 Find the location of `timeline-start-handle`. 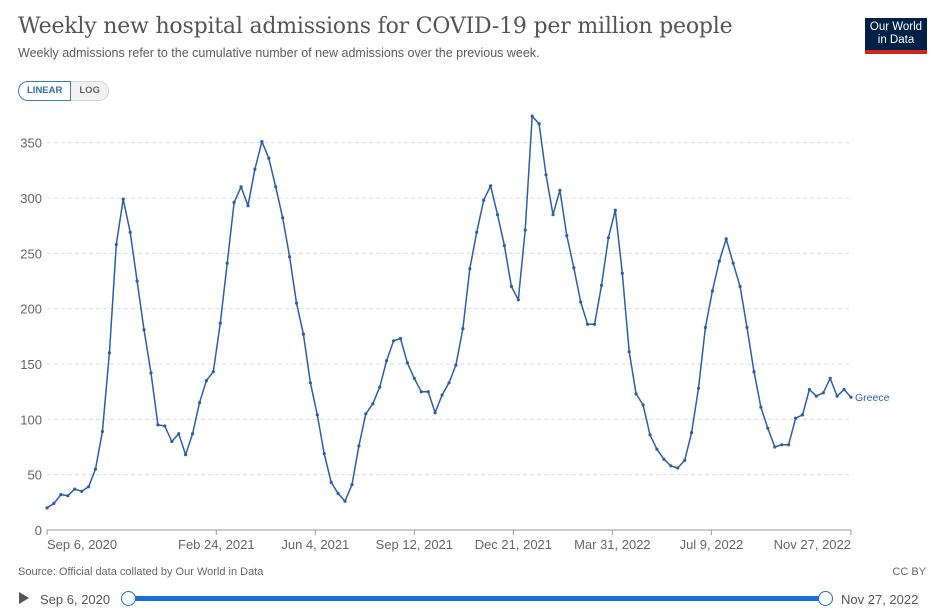

timeline-start-handle is located at coordinates (128, 598).